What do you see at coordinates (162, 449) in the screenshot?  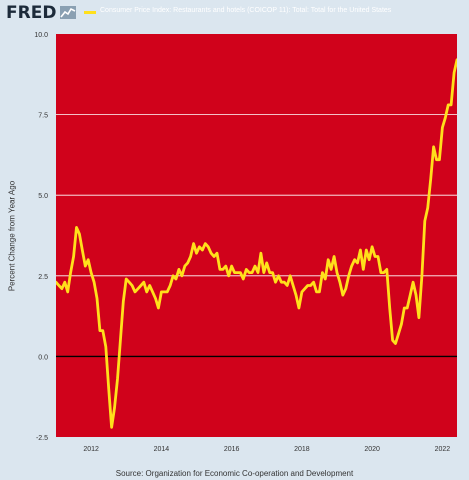 I see `x-tick-label: 2014` at bounding box center [162, 449].